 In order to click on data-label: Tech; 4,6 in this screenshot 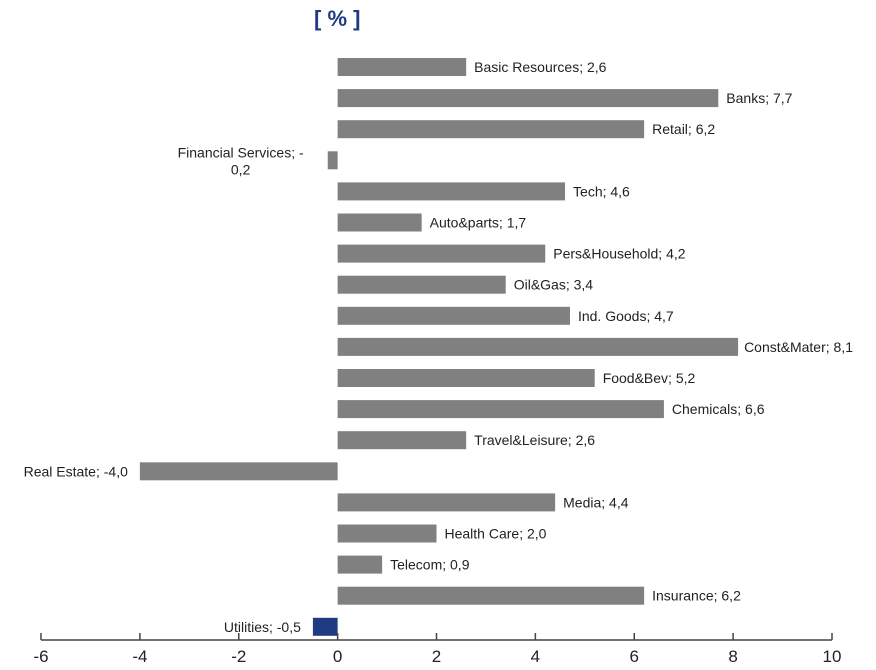, I will do `click(601, 191)`.